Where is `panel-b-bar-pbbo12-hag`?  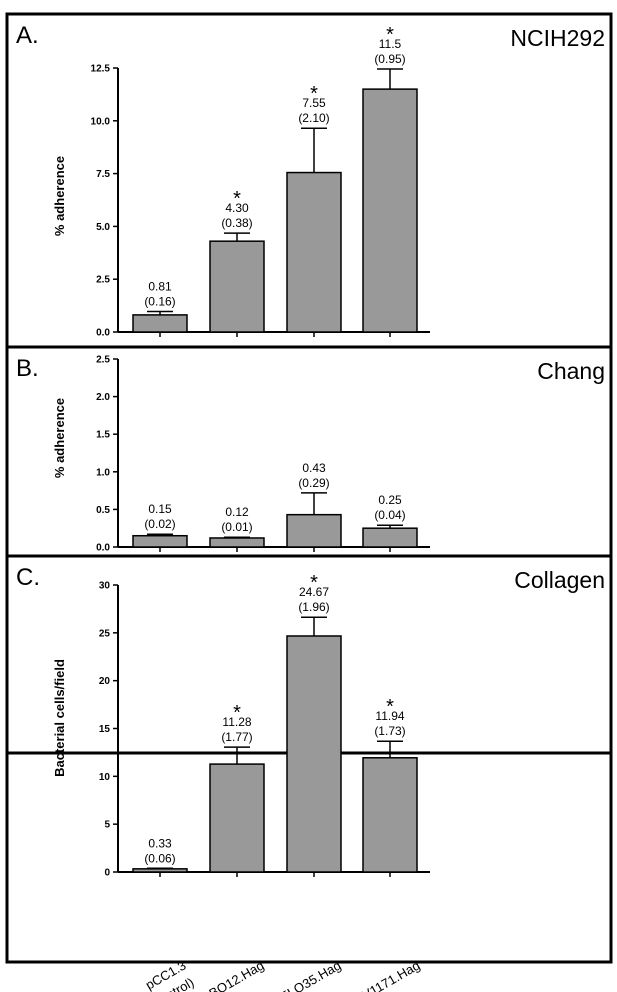
panel-b-bar-pbbo12-hag is located at coordinates (237, 542).